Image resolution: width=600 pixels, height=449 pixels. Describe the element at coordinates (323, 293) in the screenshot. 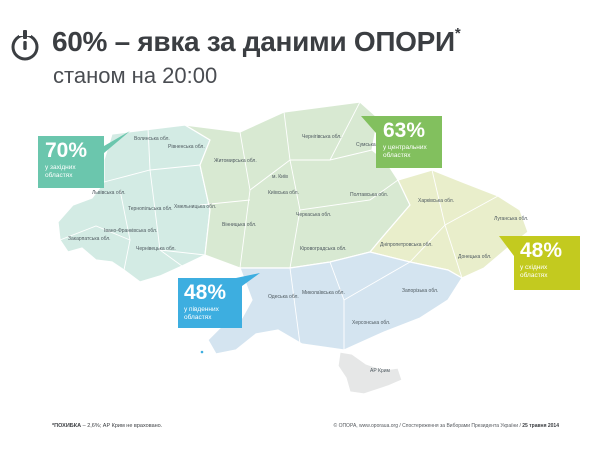

I see `label-mykolaivska: Миколаївська обл.` at that location.